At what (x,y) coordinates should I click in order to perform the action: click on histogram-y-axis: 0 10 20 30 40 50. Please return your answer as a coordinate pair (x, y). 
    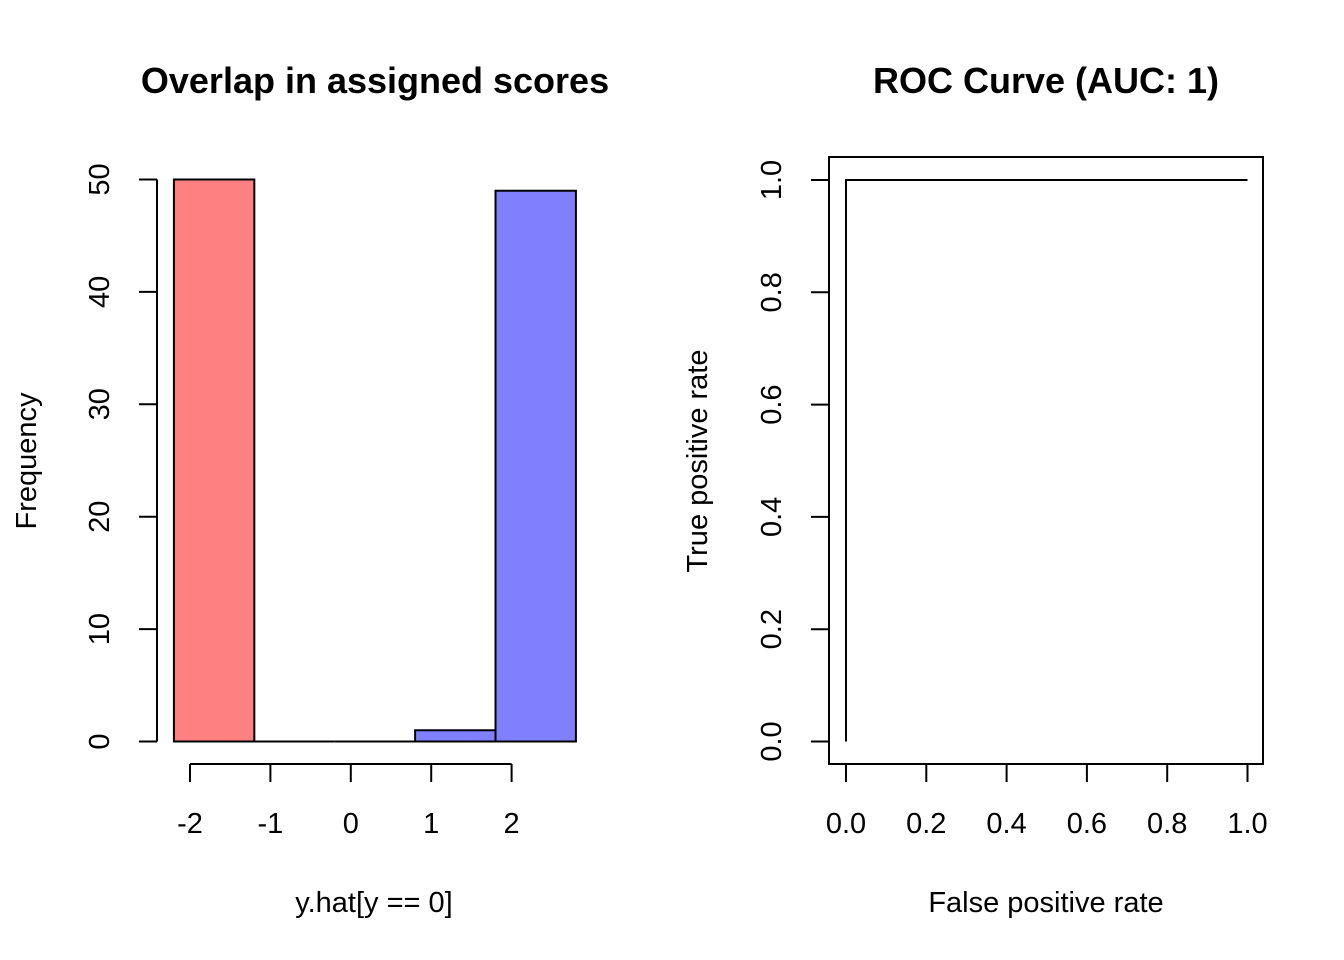
    Looking at the image, I should click on (121, 456).